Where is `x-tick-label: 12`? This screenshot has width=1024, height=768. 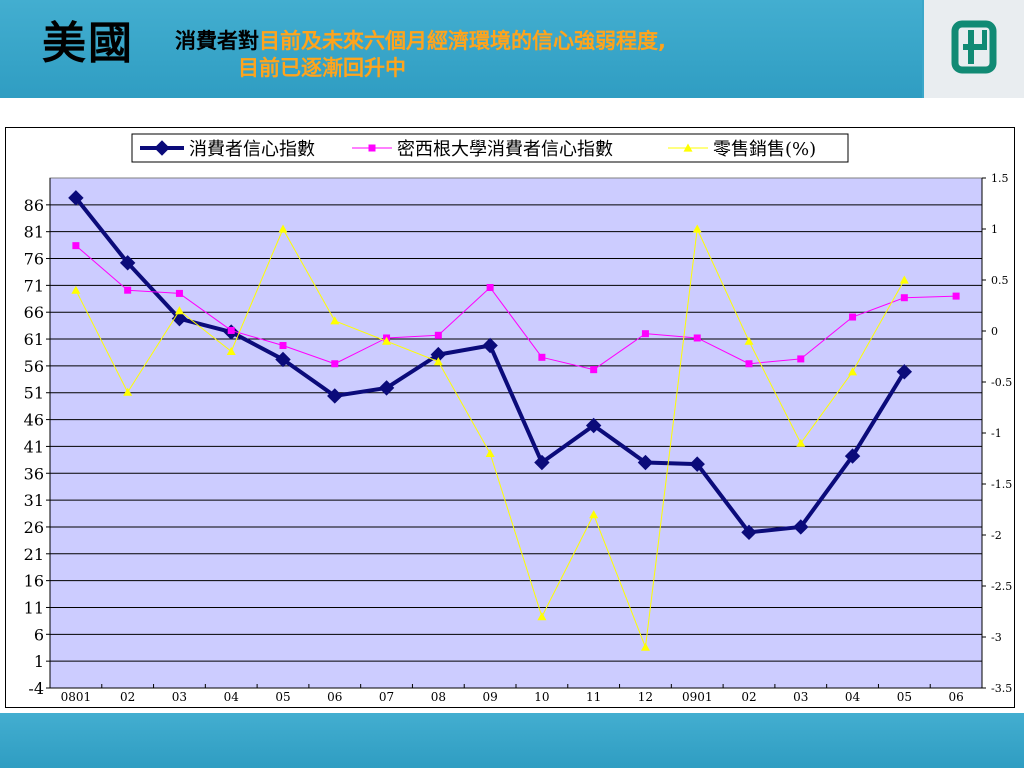
x-tick-label: 12 is located at coordinates (645, 697).